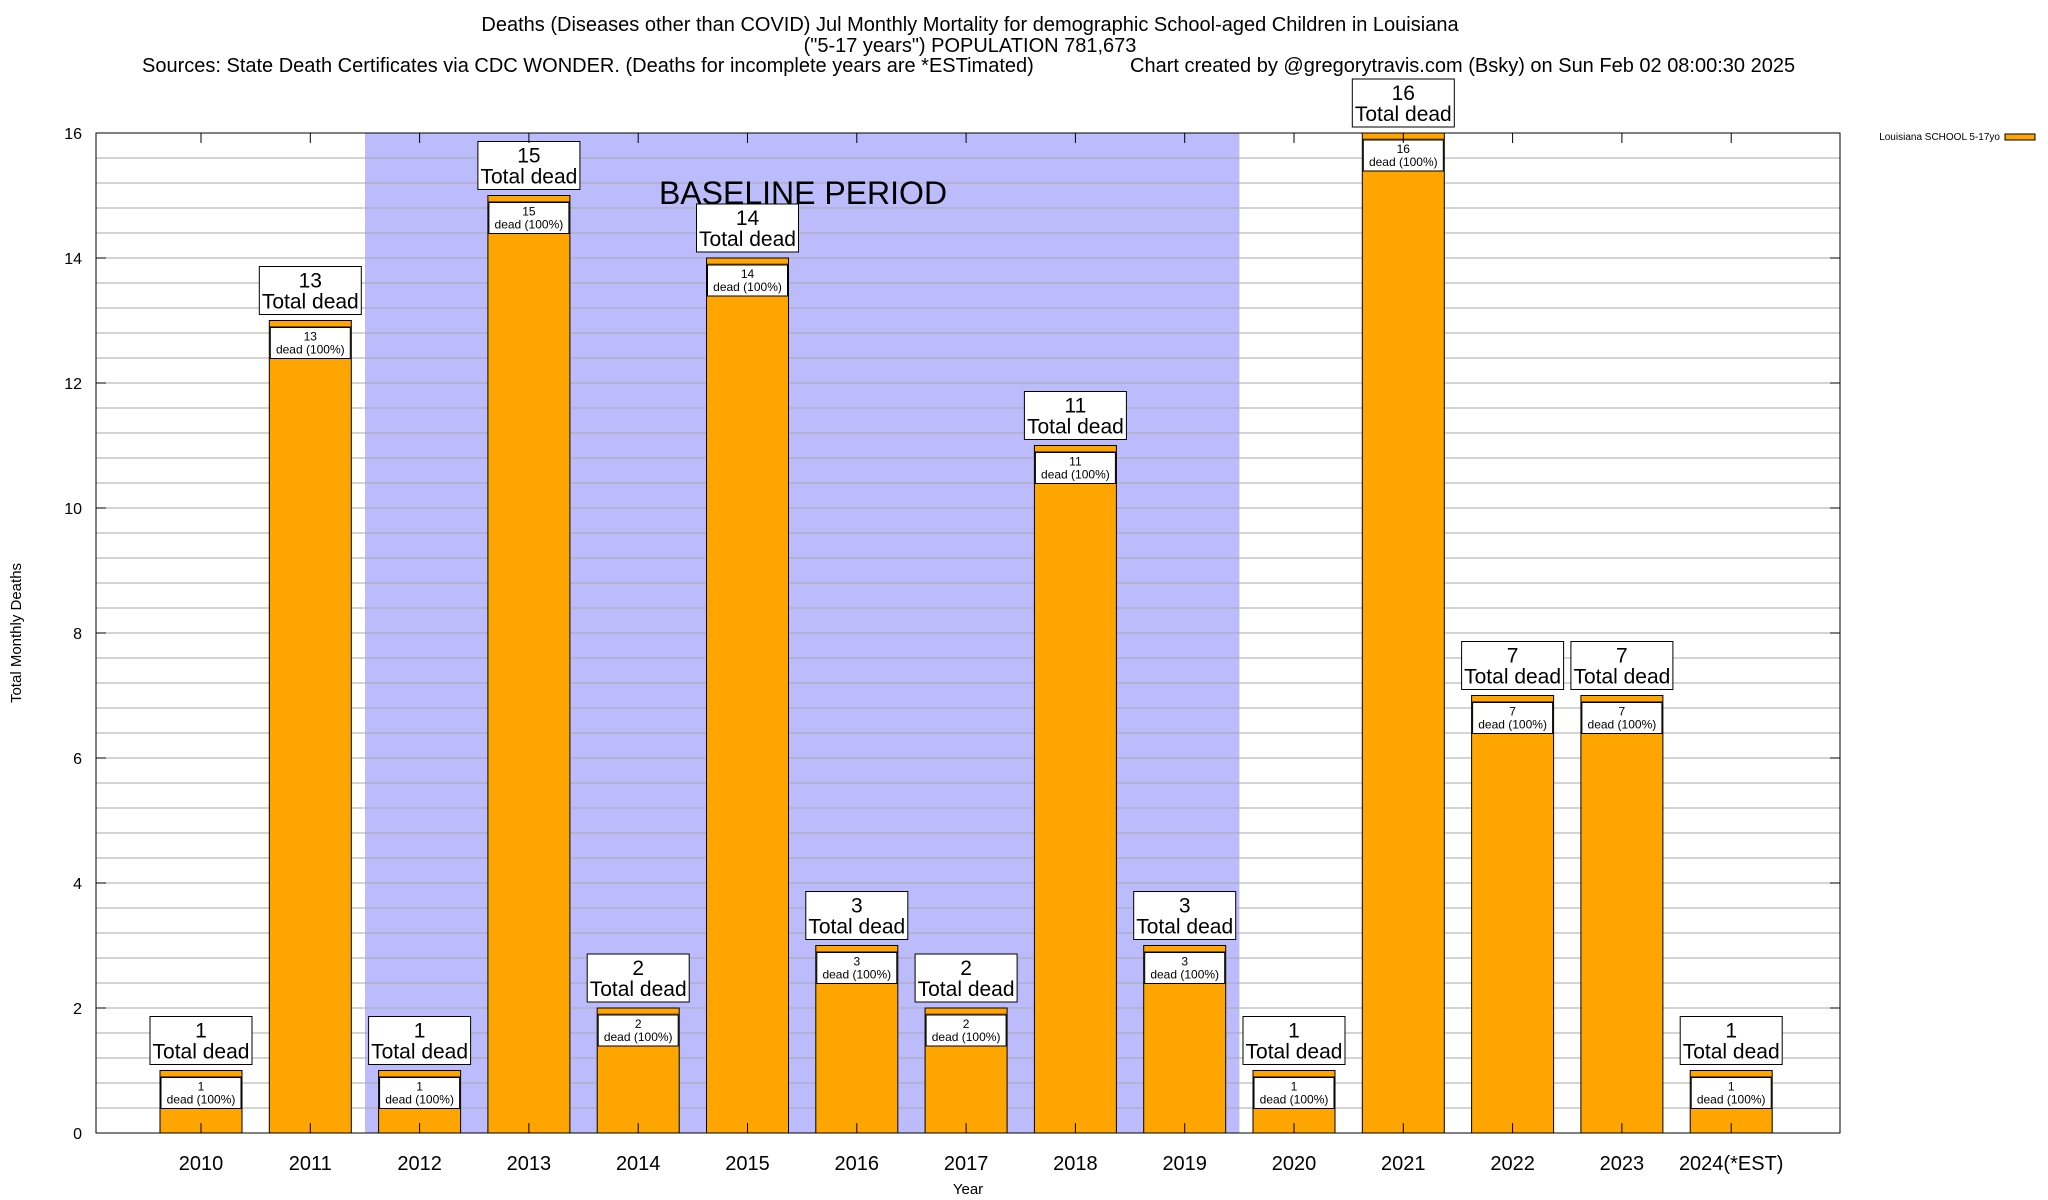 This screenshot has width=2048, height=1200. Describe the element at coordinates (77, 759) in the screenshot. I see `y-tick-label: 6` at that location.